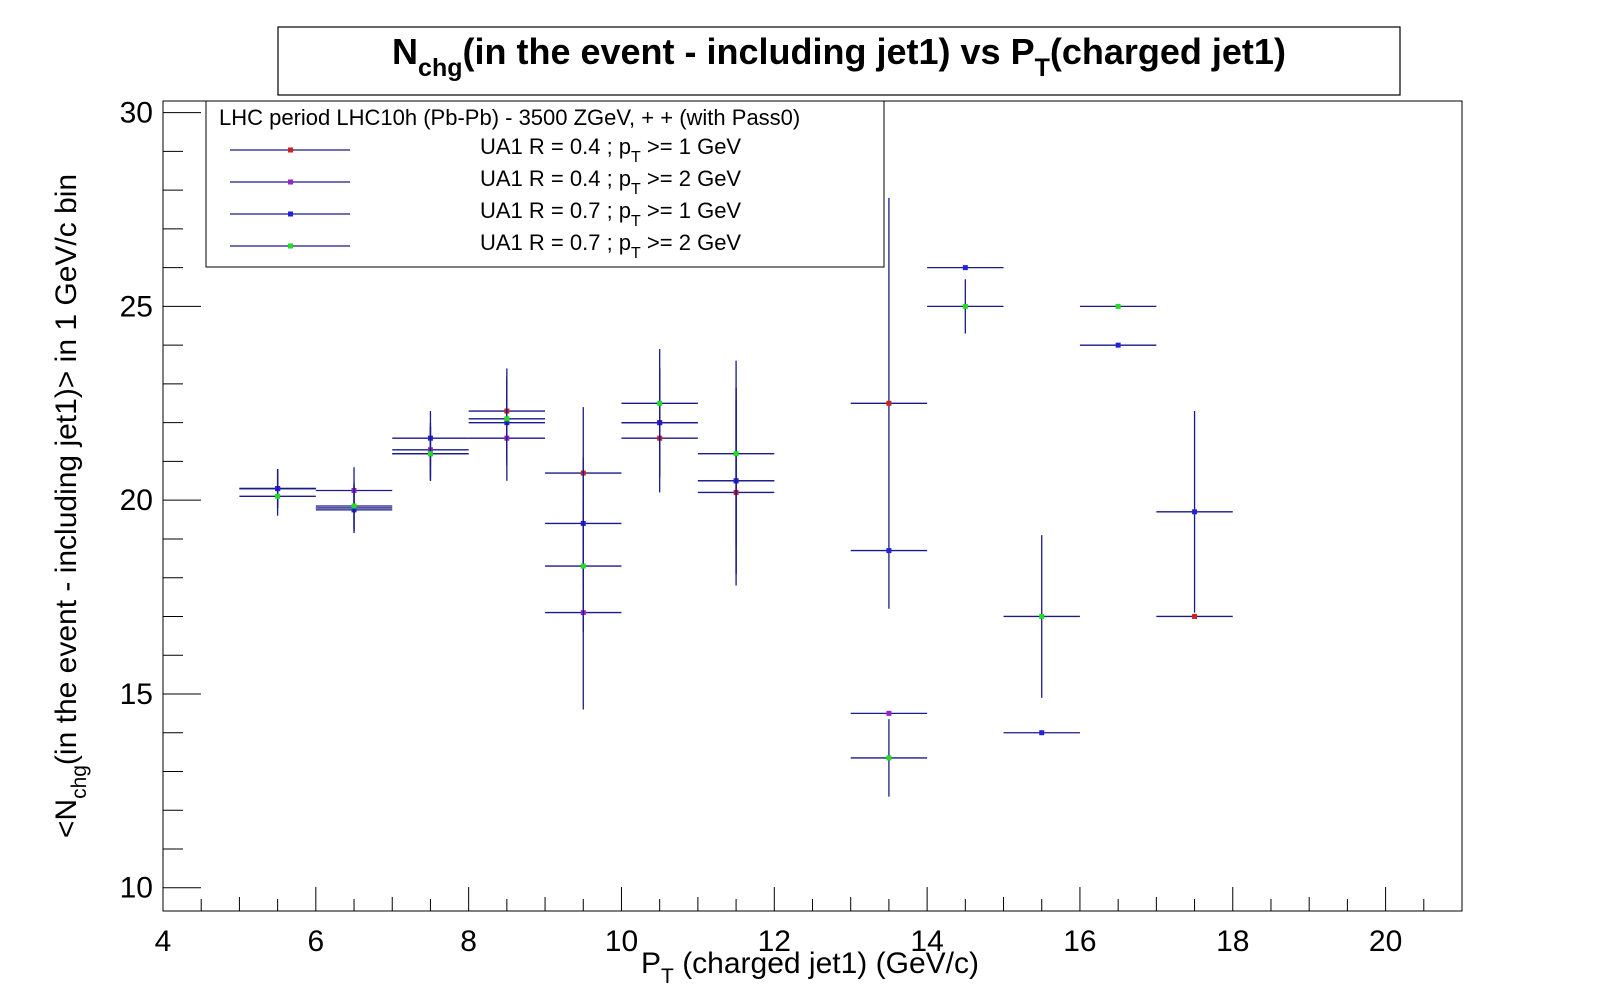 This screenshot has width=1609, height=1001. What do you see at coordinates (136, 306) in the screenshot?
I see `y-tick-label: 25` at bounding box center [136, 306].